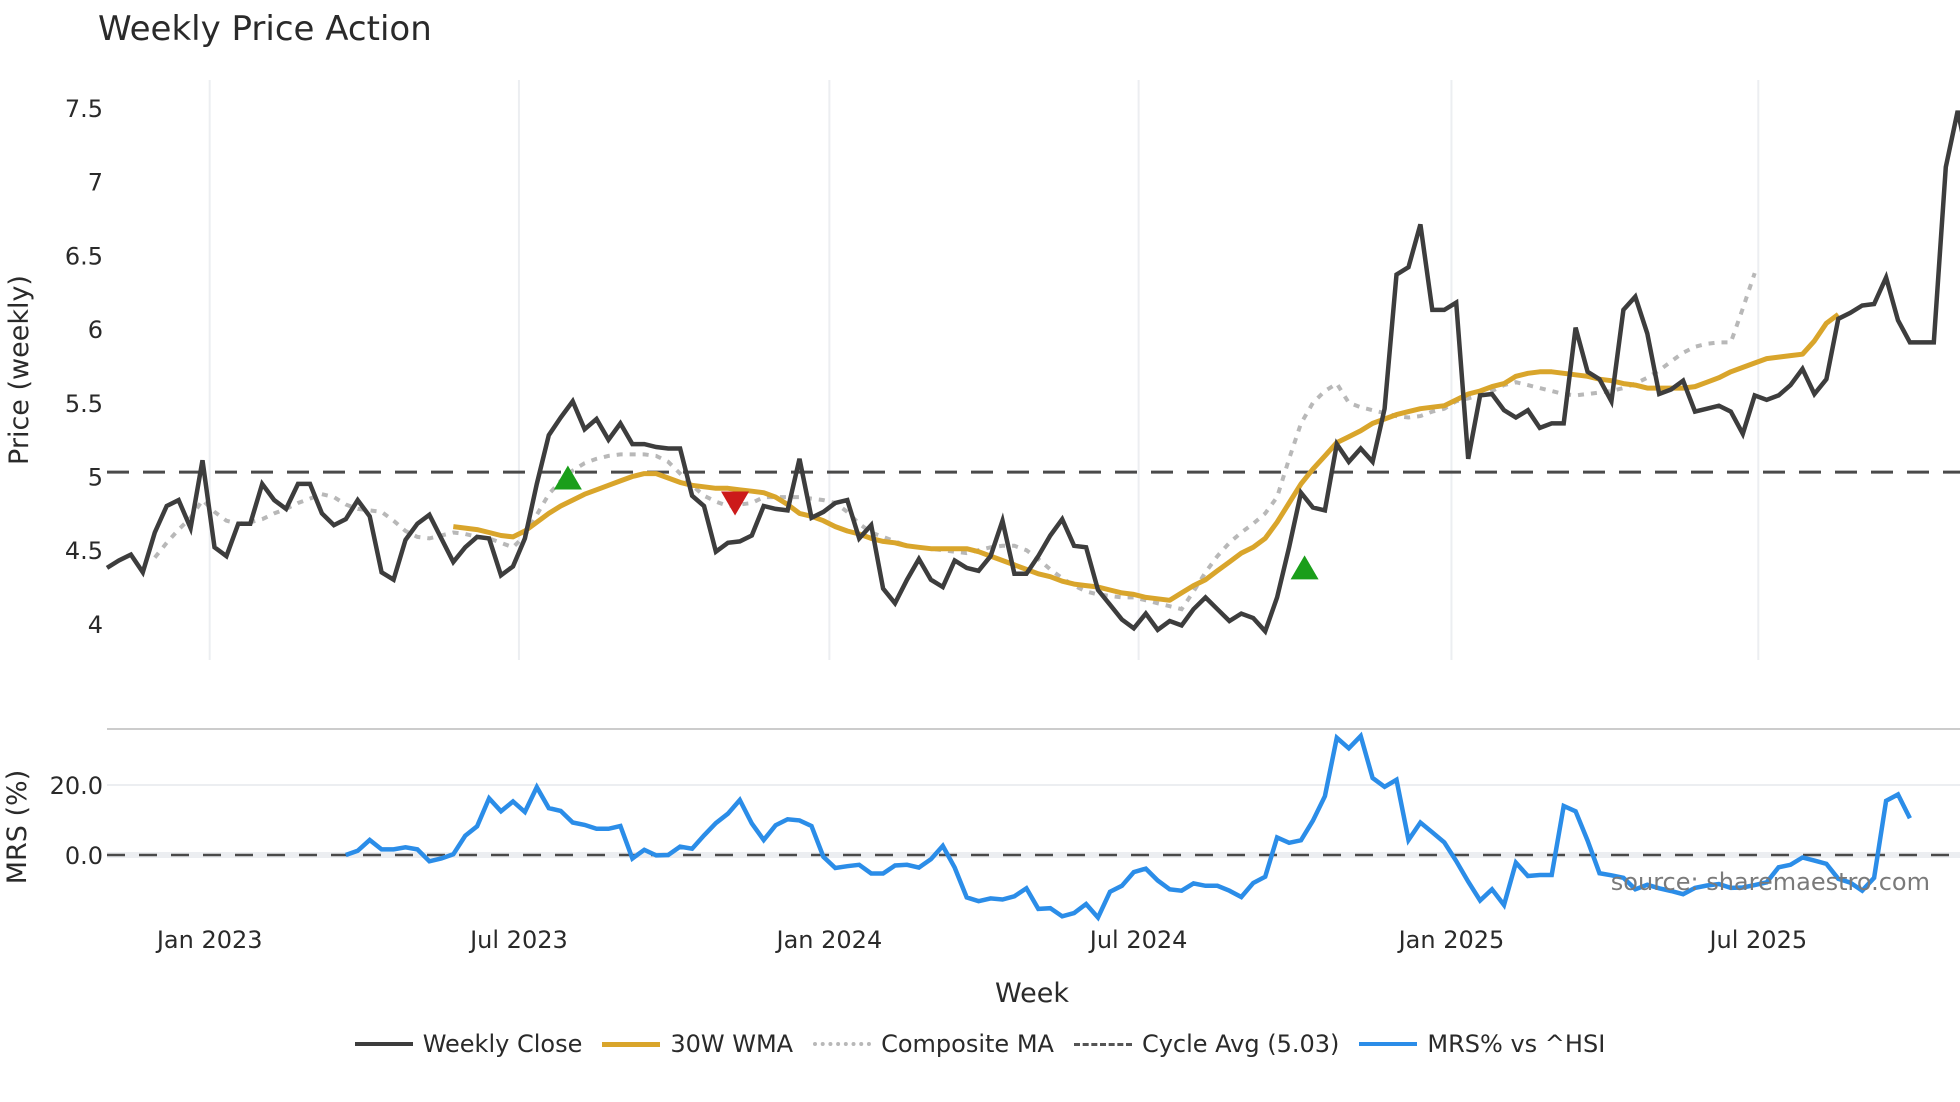 The height and width of the screenshot is (1102, 1960). I want to click on legend-item-30w-wma: 30W WMA, so click(697, 1044).